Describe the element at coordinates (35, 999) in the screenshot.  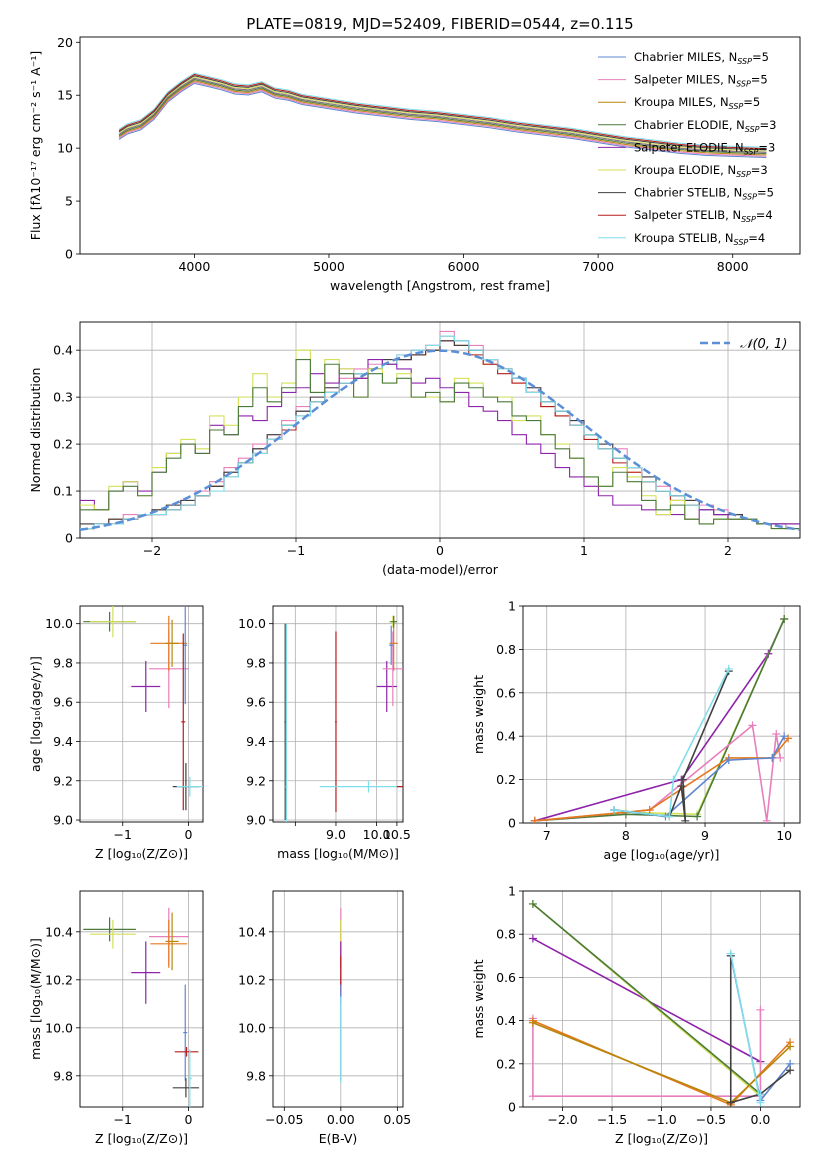
I see `y-axis-label: mass [log₁₀(M/M⊙)]` at that location.